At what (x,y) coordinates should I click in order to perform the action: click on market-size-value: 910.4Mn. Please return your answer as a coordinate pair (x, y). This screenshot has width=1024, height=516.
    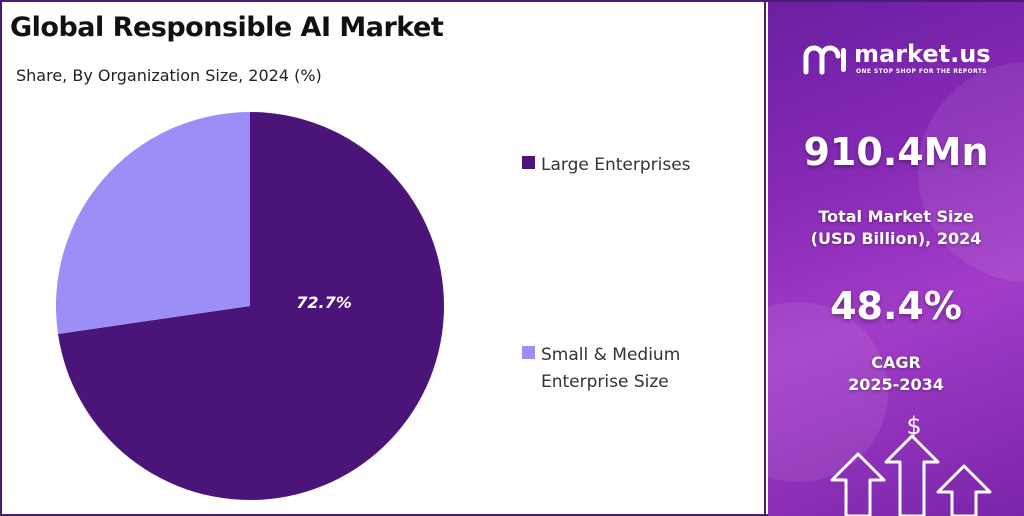
    Looking at the image, I should click on (896, 152).